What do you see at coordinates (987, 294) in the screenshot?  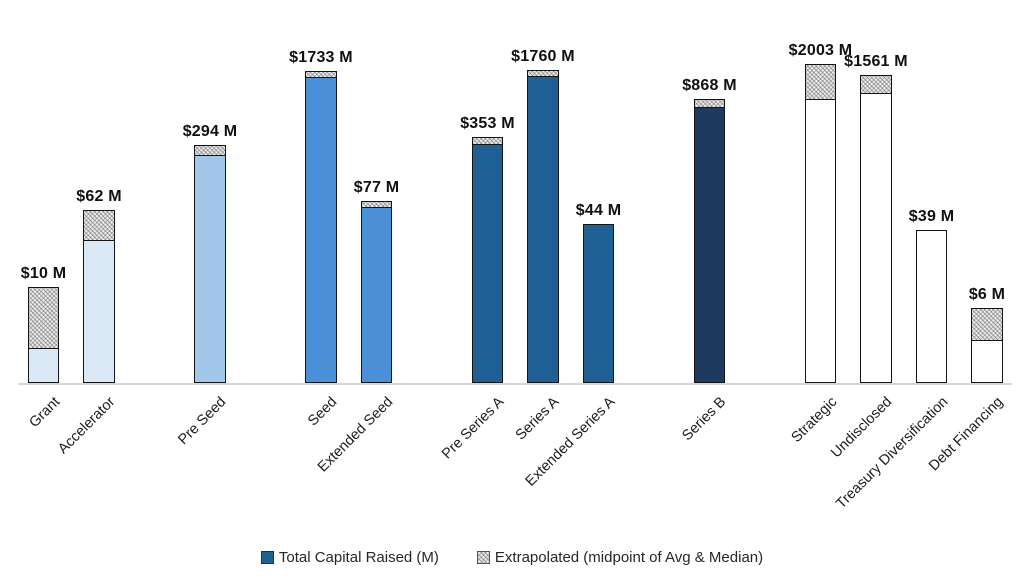 I see `value-label-debt-financing: $6 M` at bounding box center [987, 294].